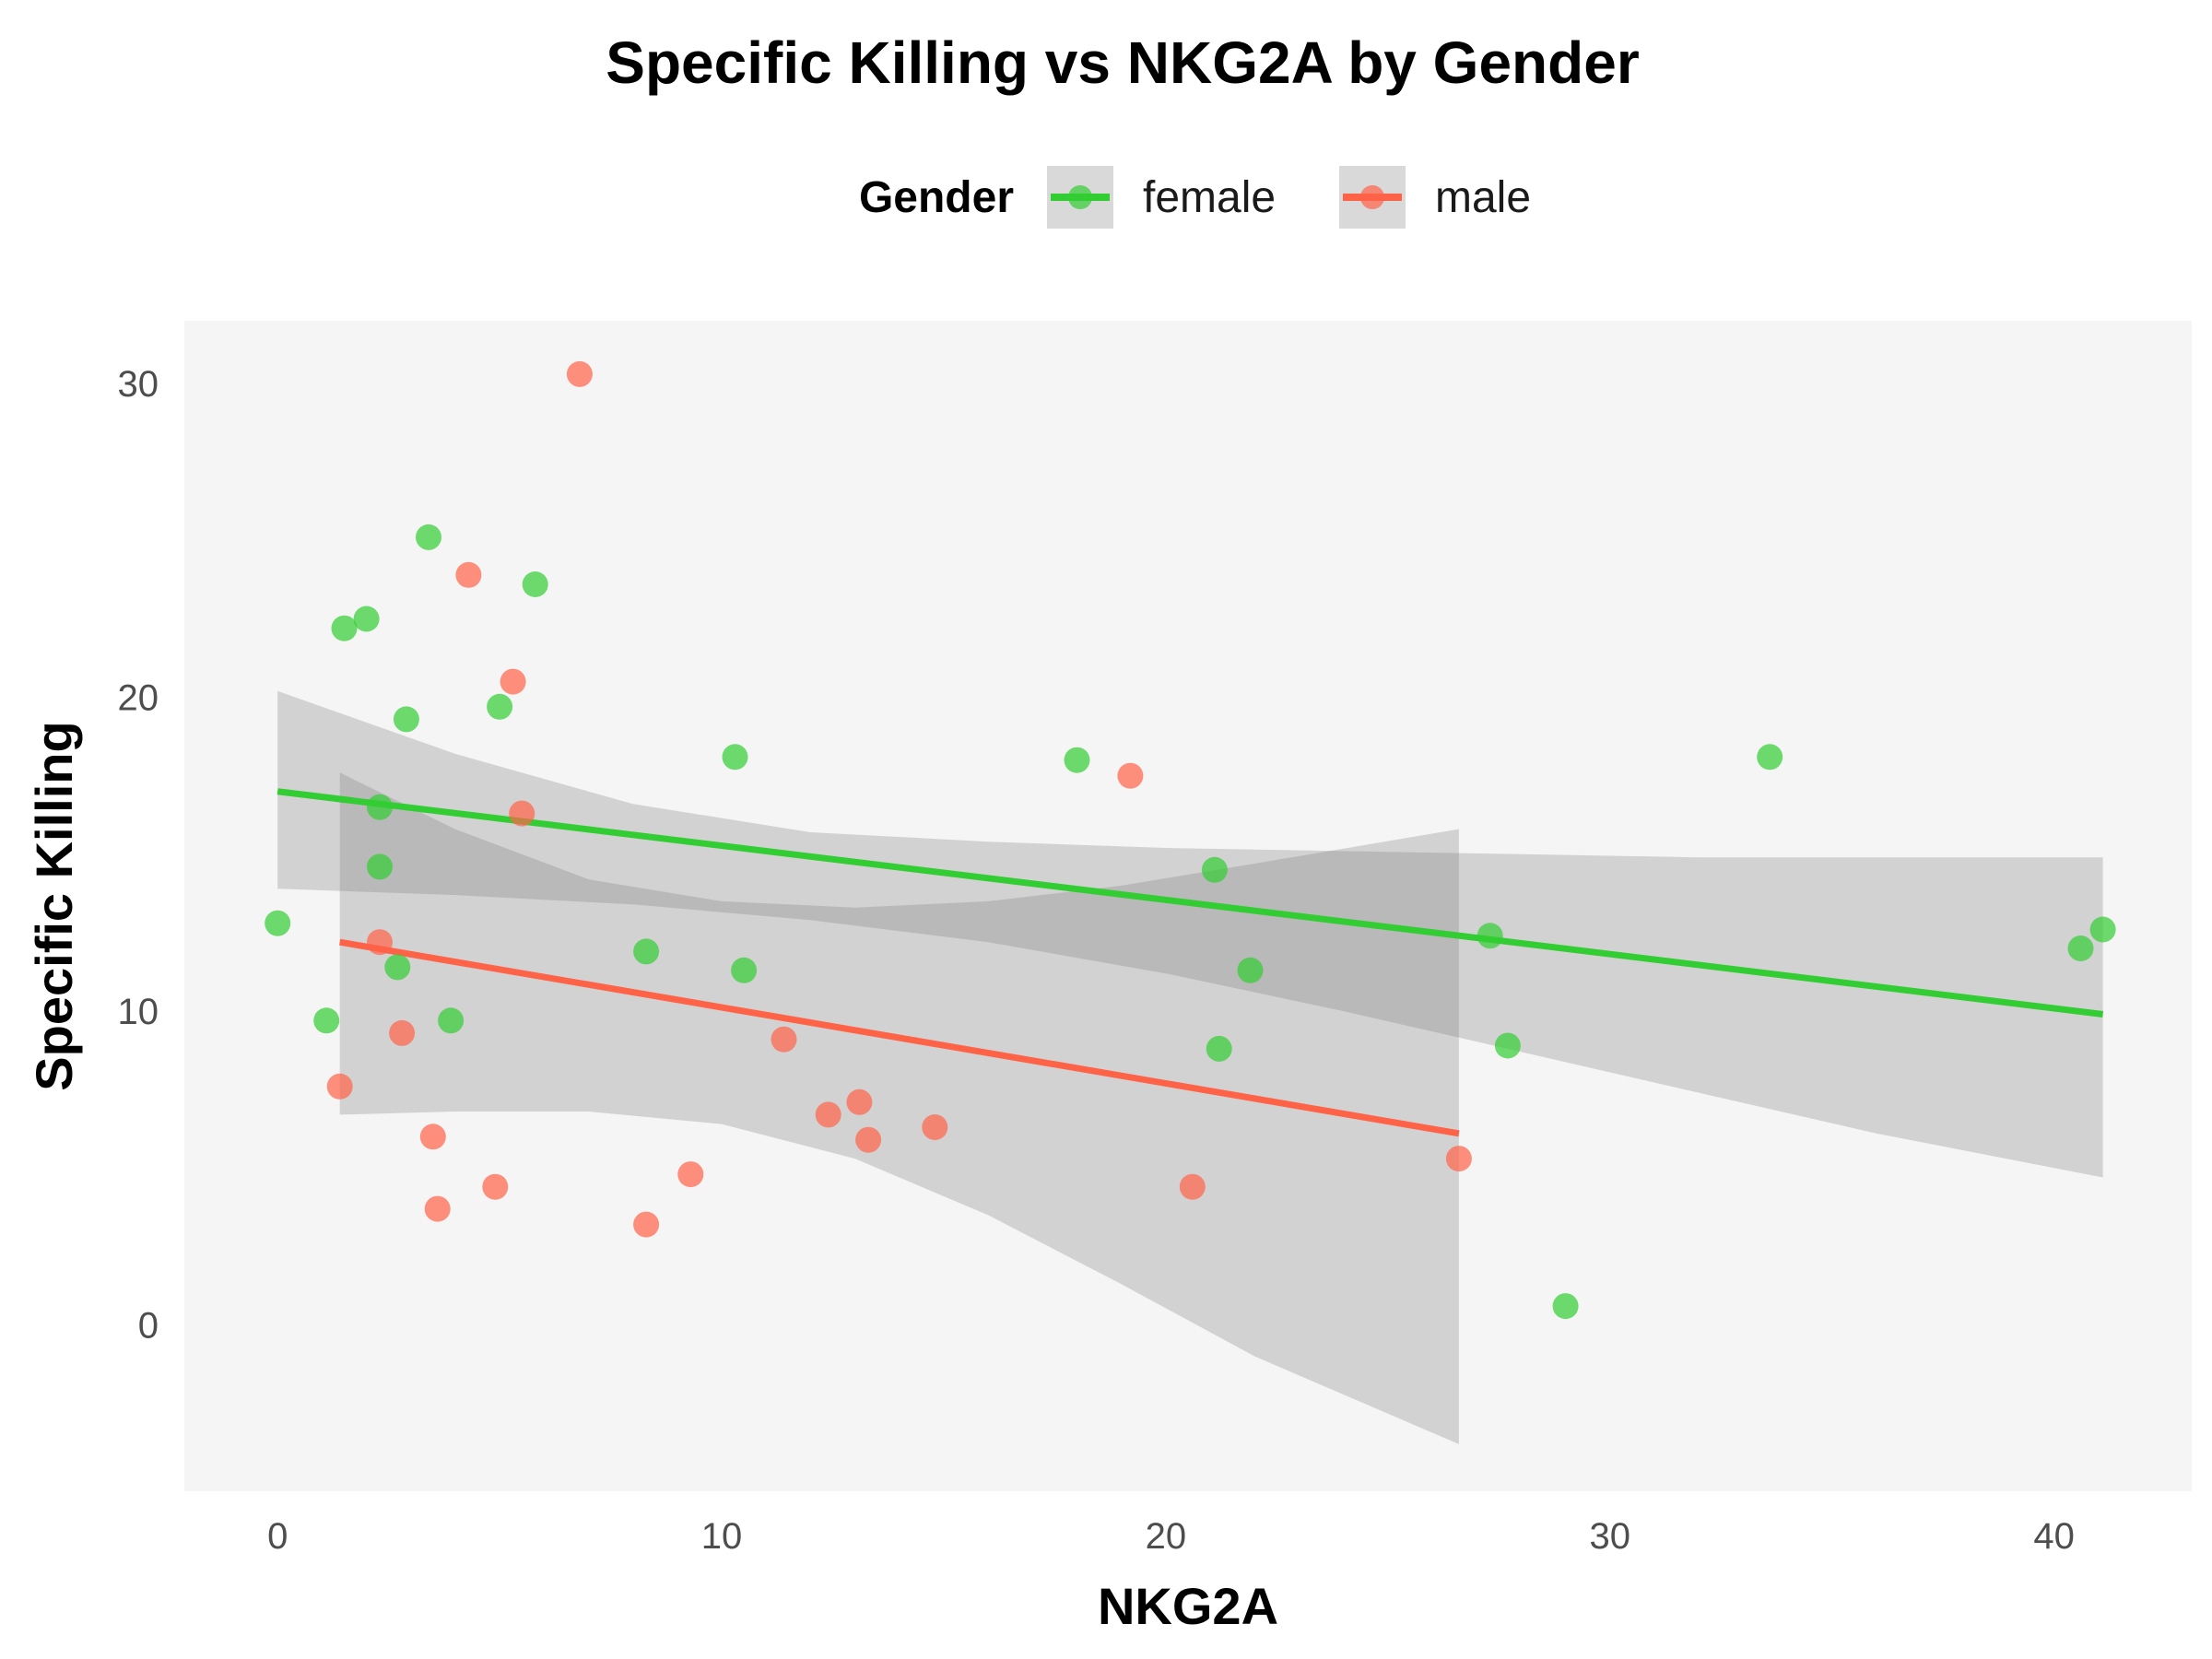  I want to click on x-tick-label: 20, so click(1166, 1536).